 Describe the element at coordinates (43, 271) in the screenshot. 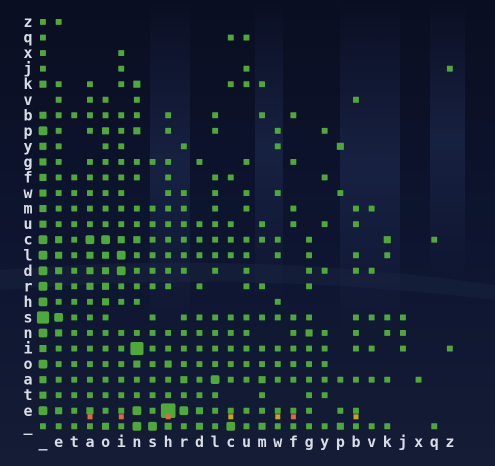

I see `heatmap-cell-d-_` at that location.